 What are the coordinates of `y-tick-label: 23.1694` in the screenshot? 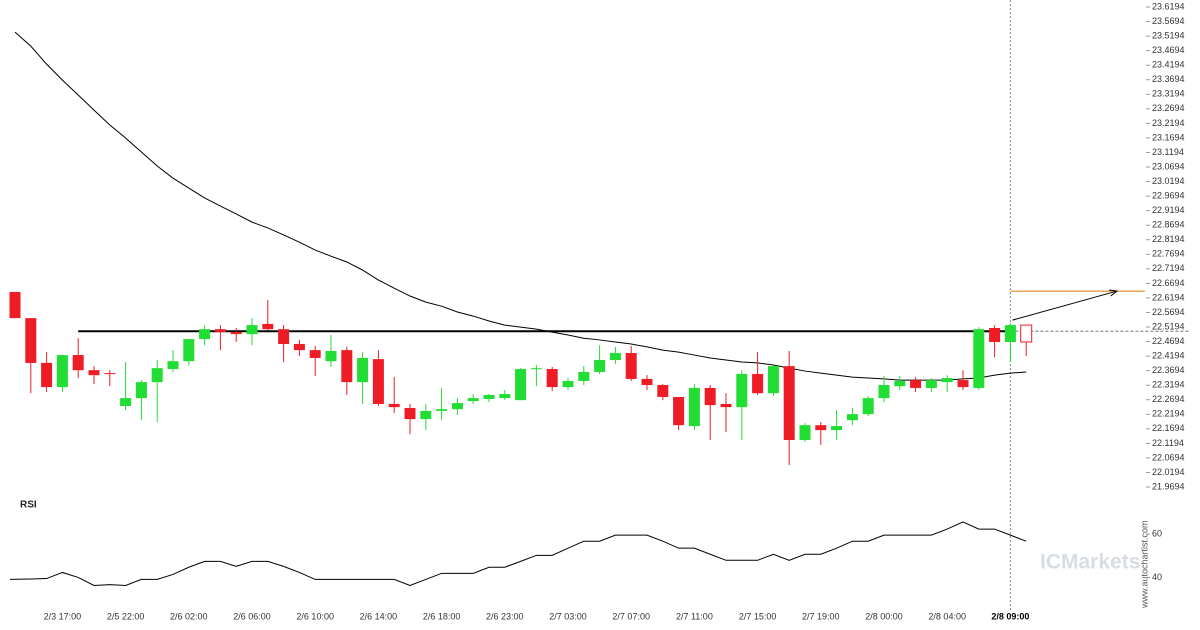 It's located at (1168, 137).